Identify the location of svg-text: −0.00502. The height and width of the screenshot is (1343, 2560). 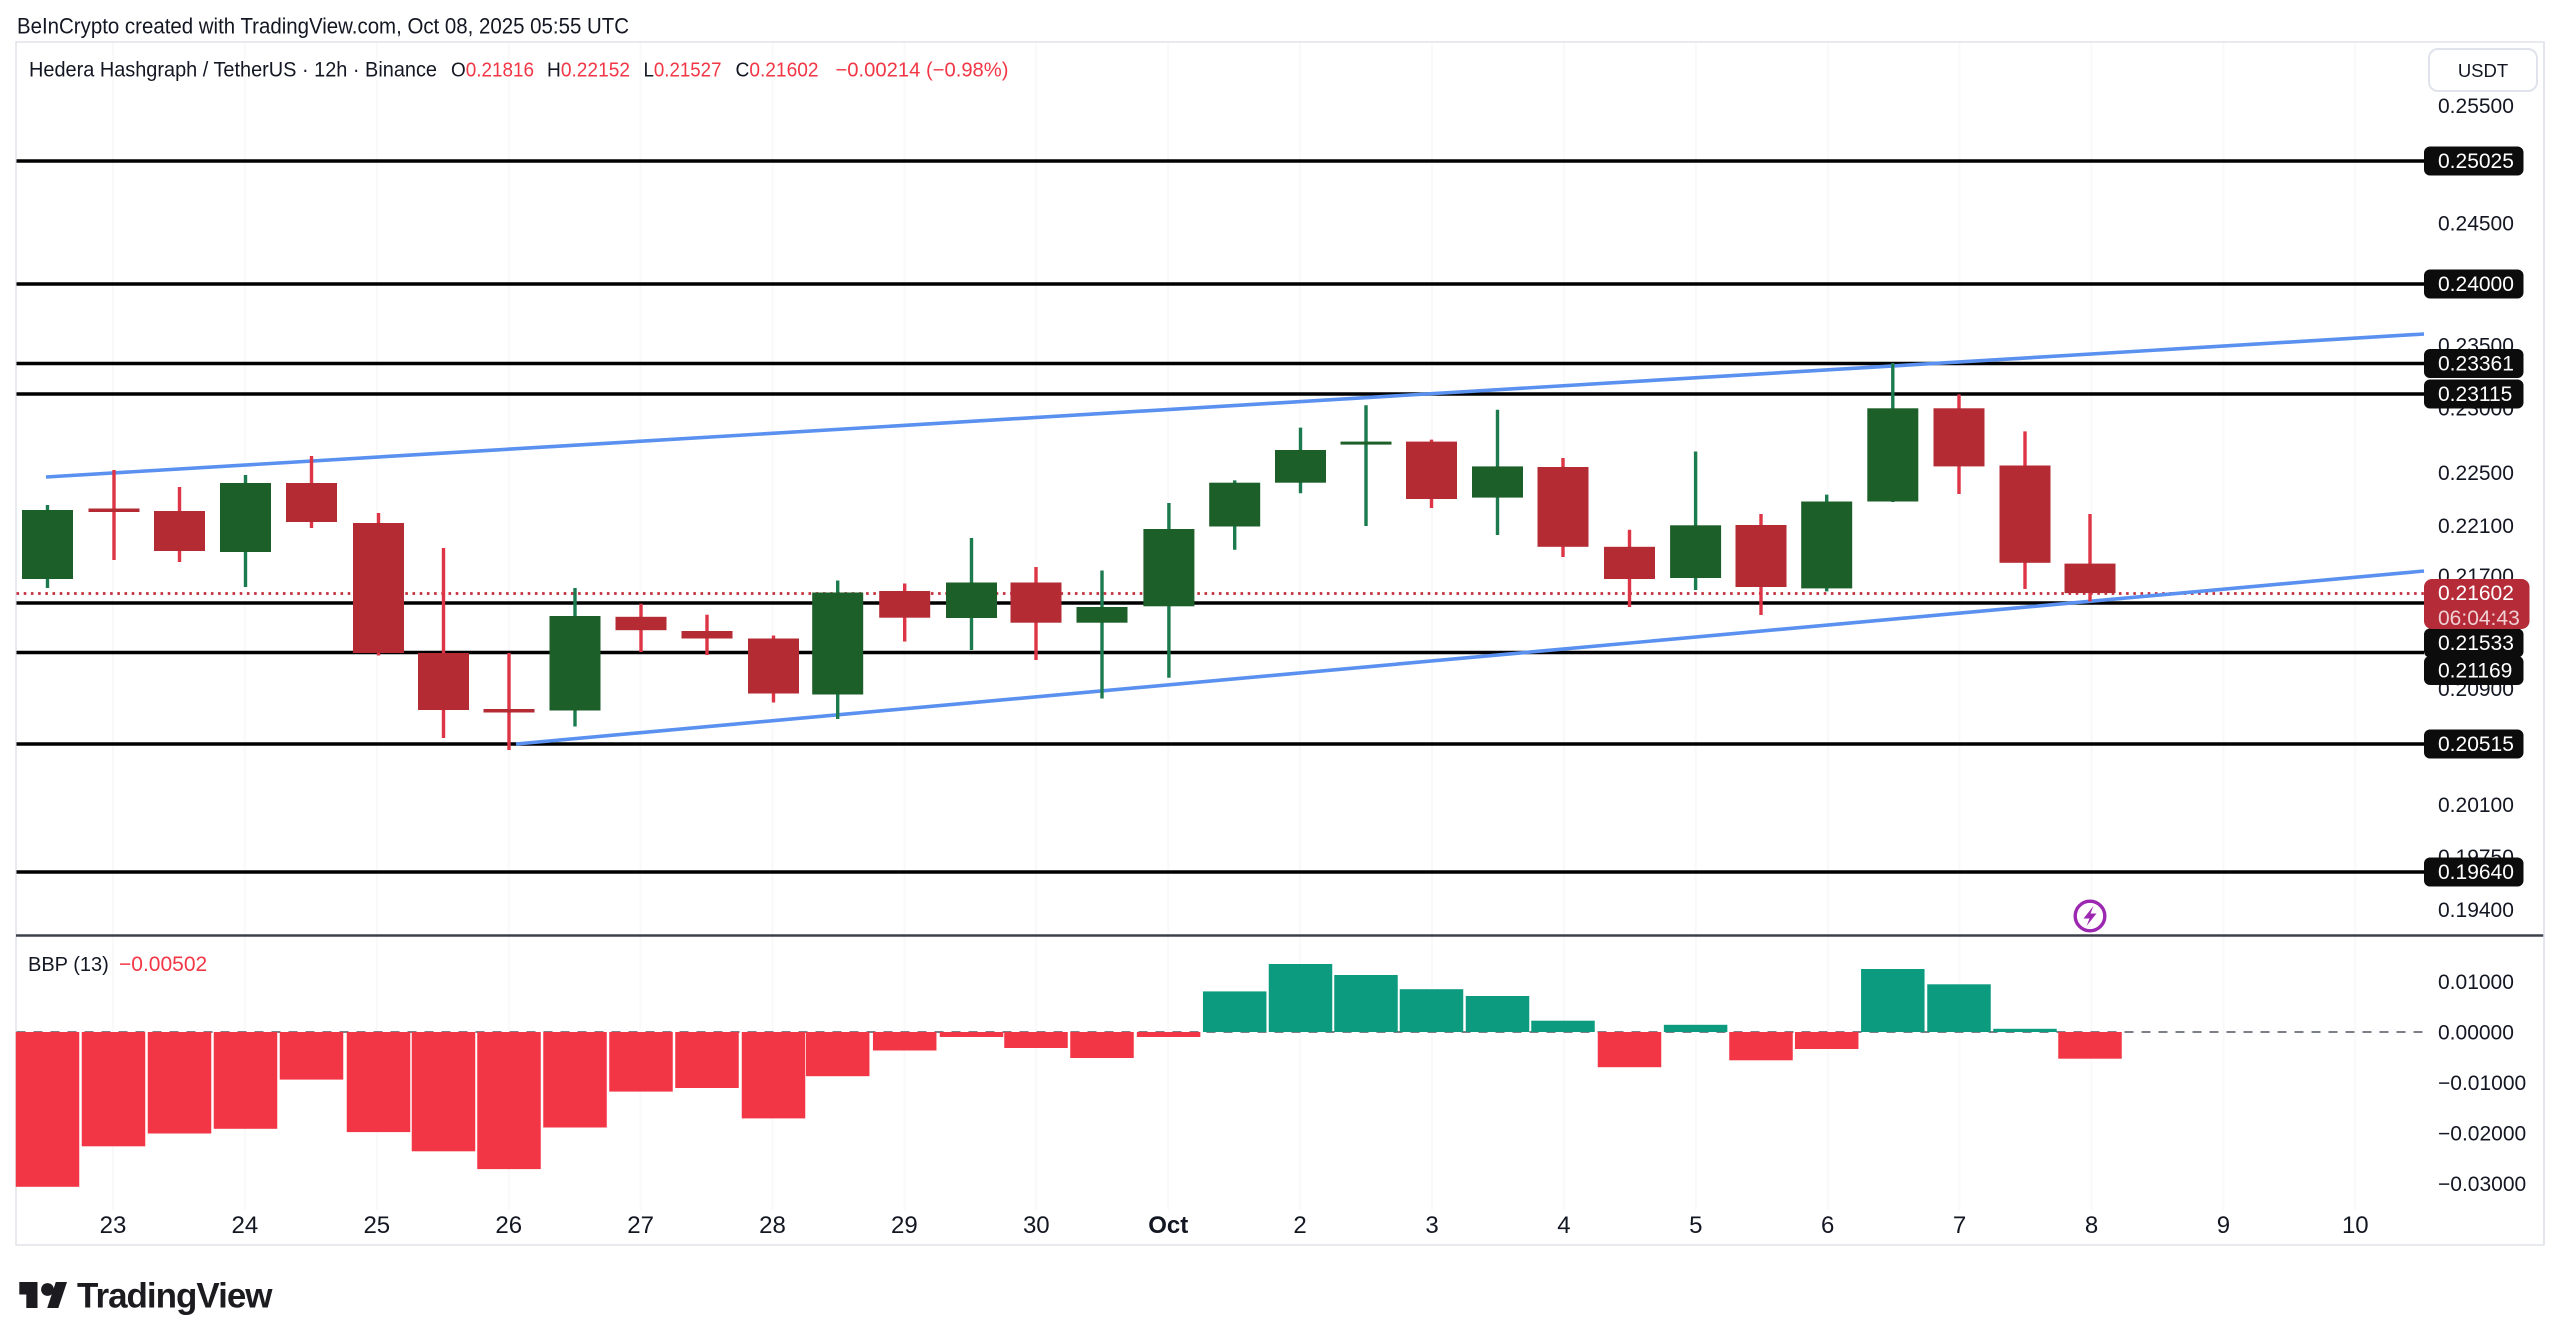
(163, 964).